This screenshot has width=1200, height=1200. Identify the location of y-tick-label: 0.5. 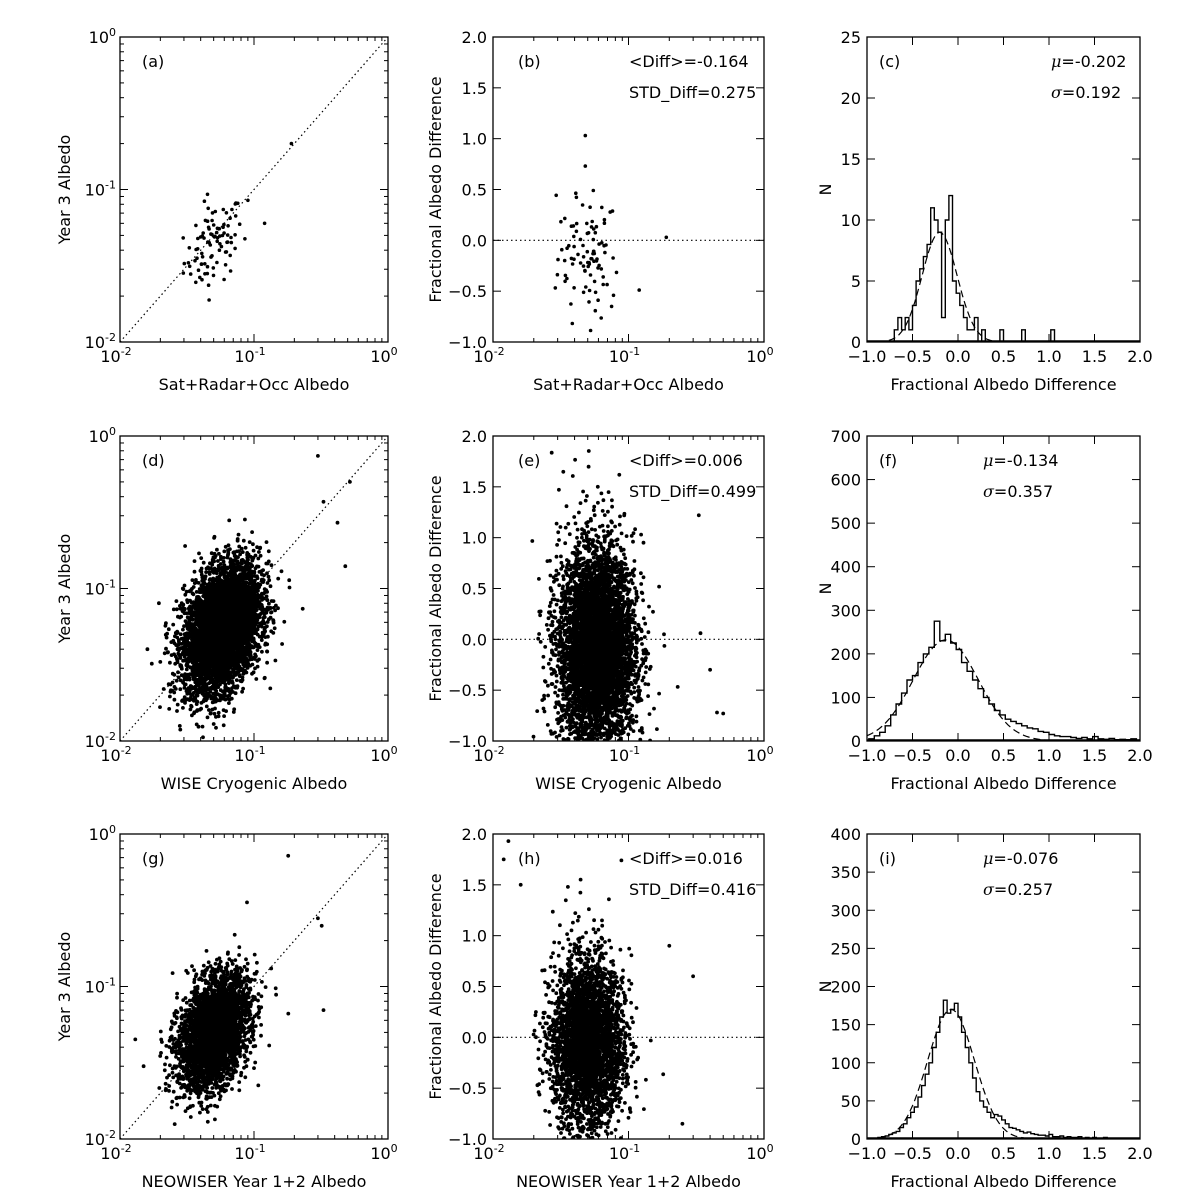
(474, 190).